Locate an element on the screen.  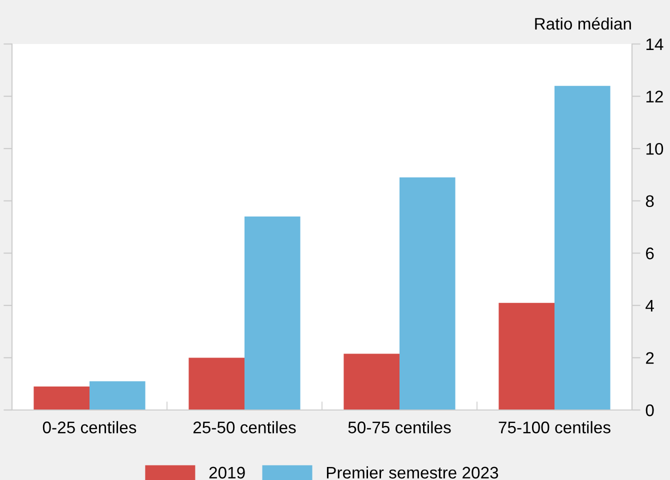
x-tick-label: 50-75 centiles is located at coordinates (399, 427).